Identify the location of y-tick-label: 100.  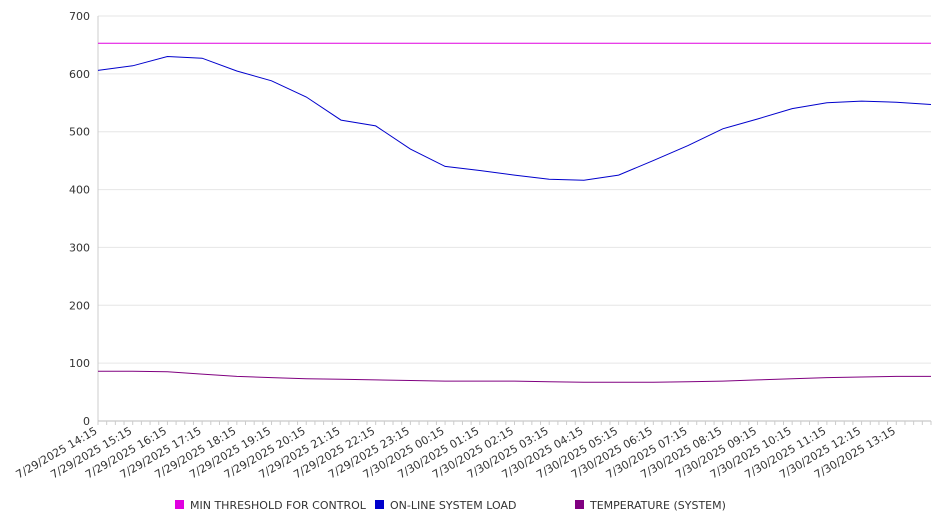
(79, 363).